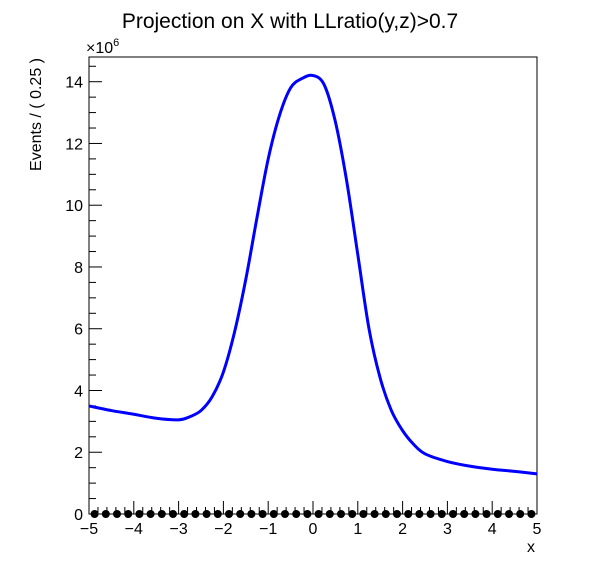  What do you see at coordinates (78, 453) in the screenshot?
I see `y-tick-label: 2` at bounding box center [78, 453].